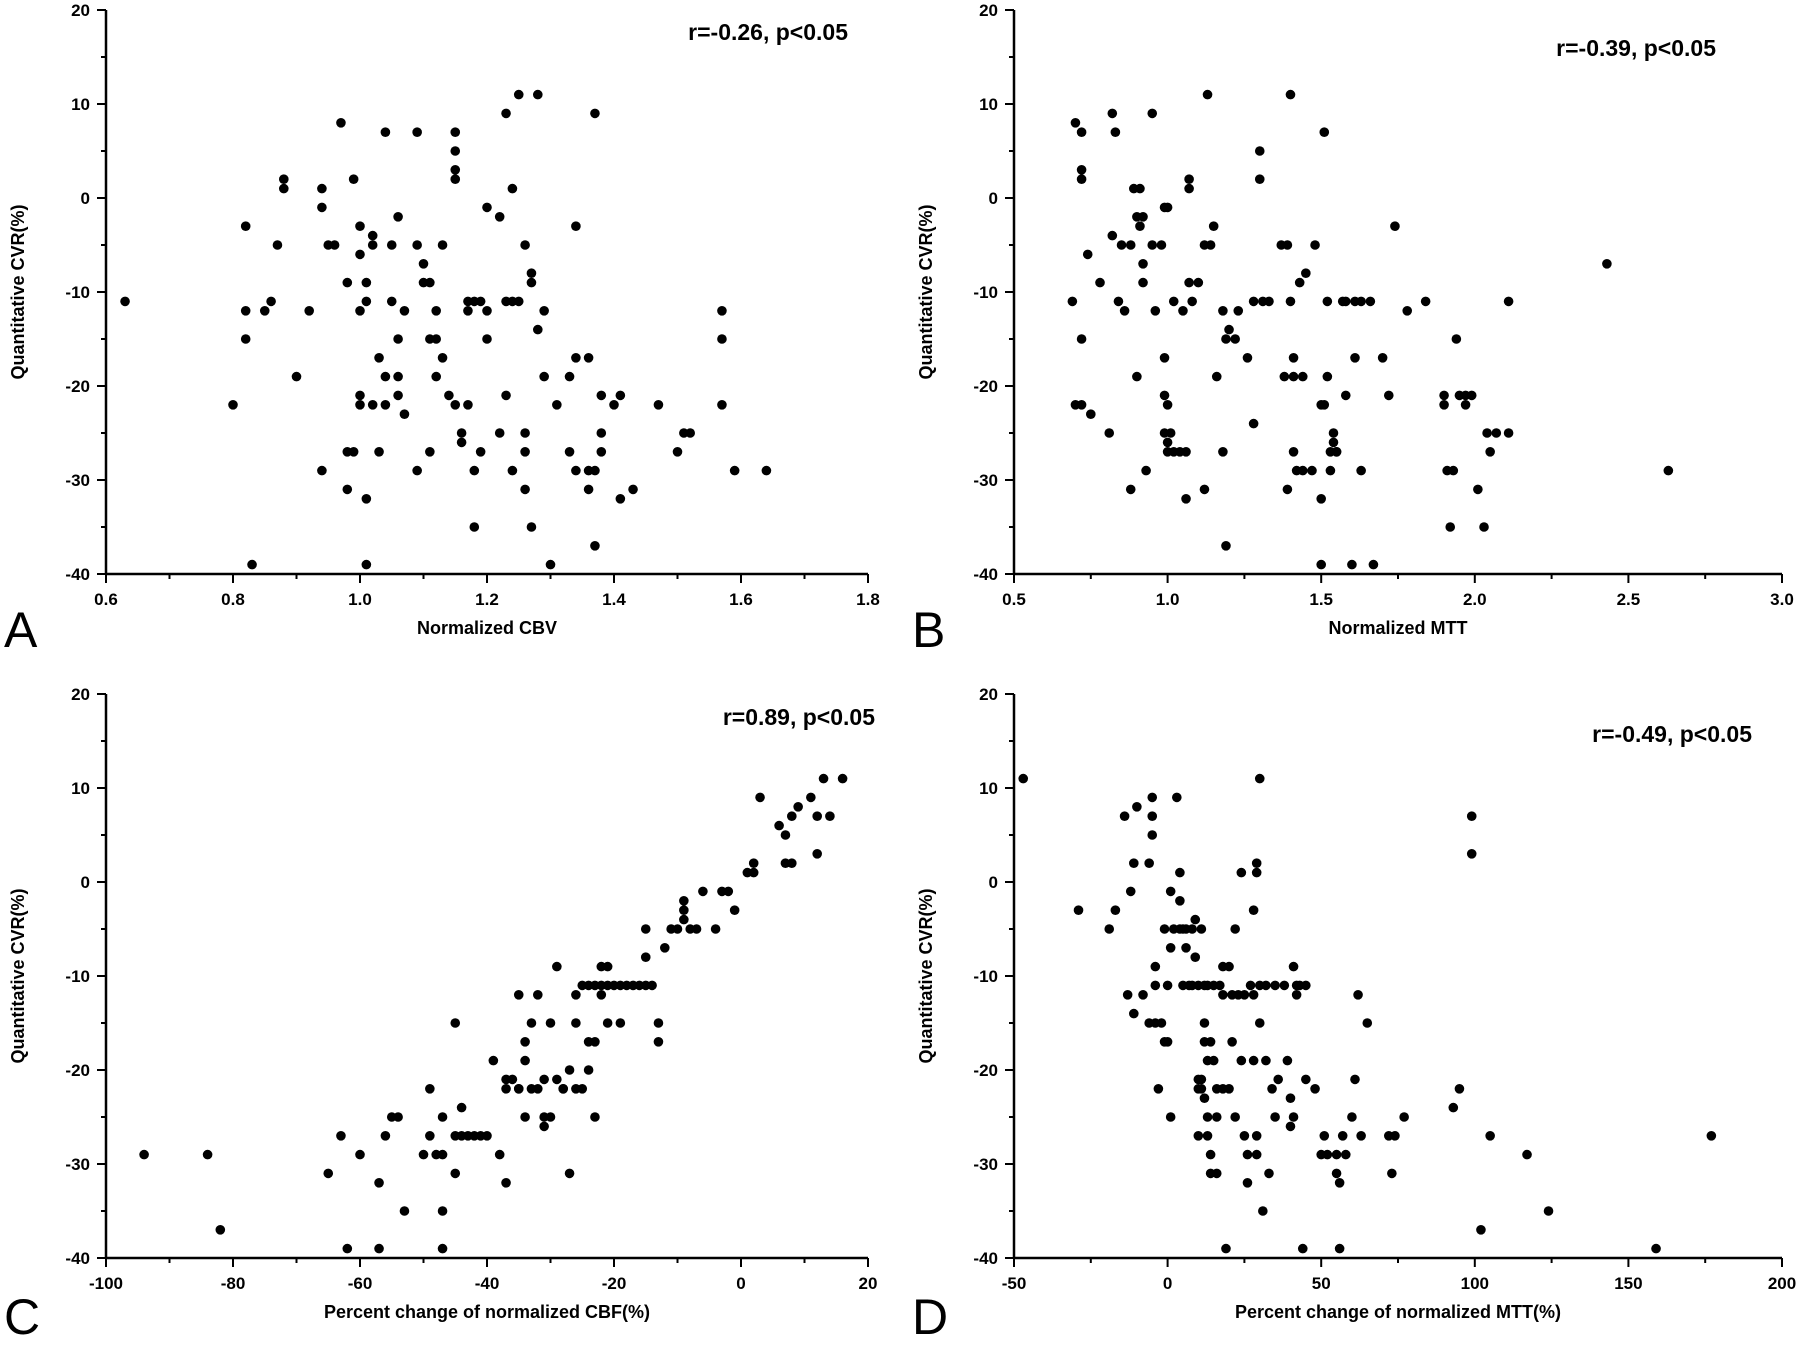 The width and height of the screenshot is (1800, 1345). What do you see at coordinates (77, 976) in the screenshot?
I see `y-tick-label: -10` at bounding box center [77, 976].